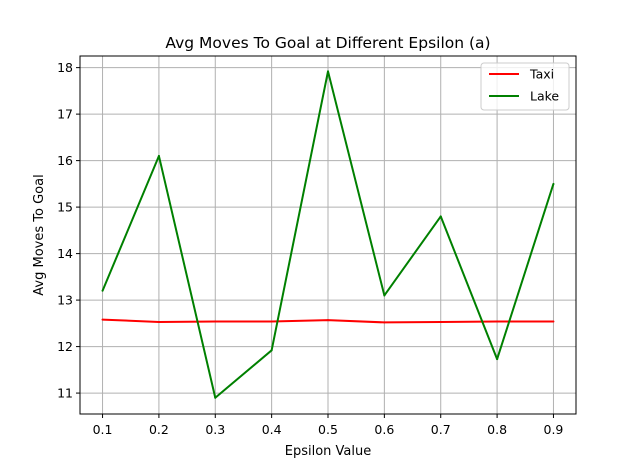  Describe the element at coordinates (65, 300) in the screenshot. I see `y-tick-label: 13` at that location.